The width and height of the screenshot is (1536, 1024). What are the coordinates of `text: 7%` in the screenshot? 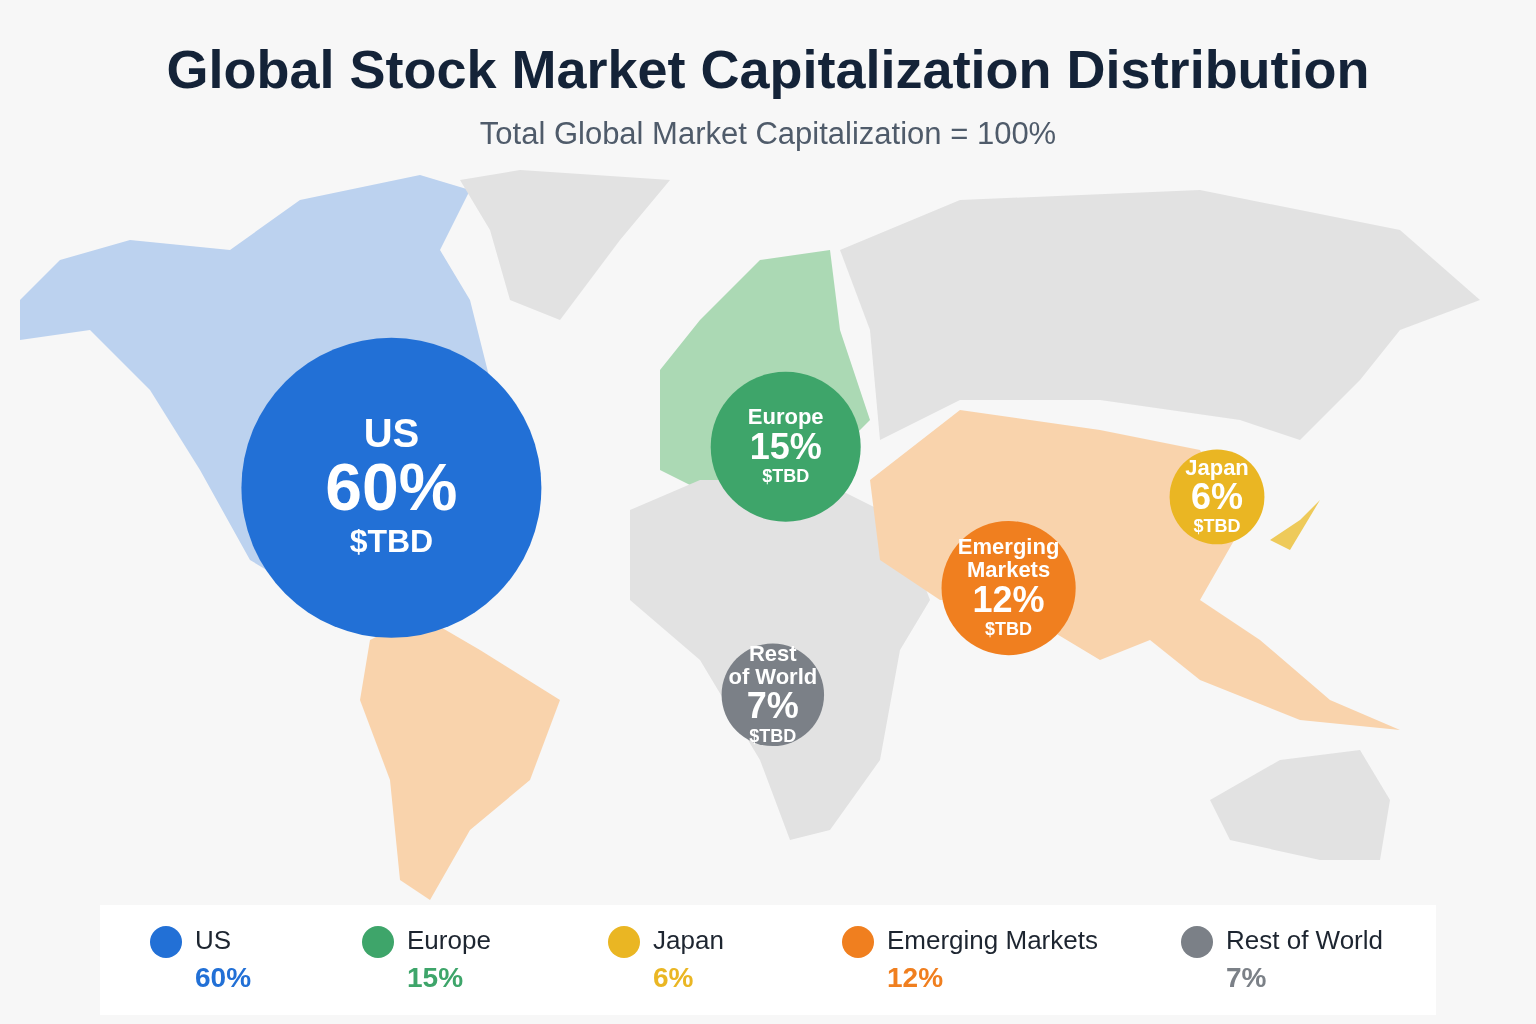 It's located at (1246, 977).